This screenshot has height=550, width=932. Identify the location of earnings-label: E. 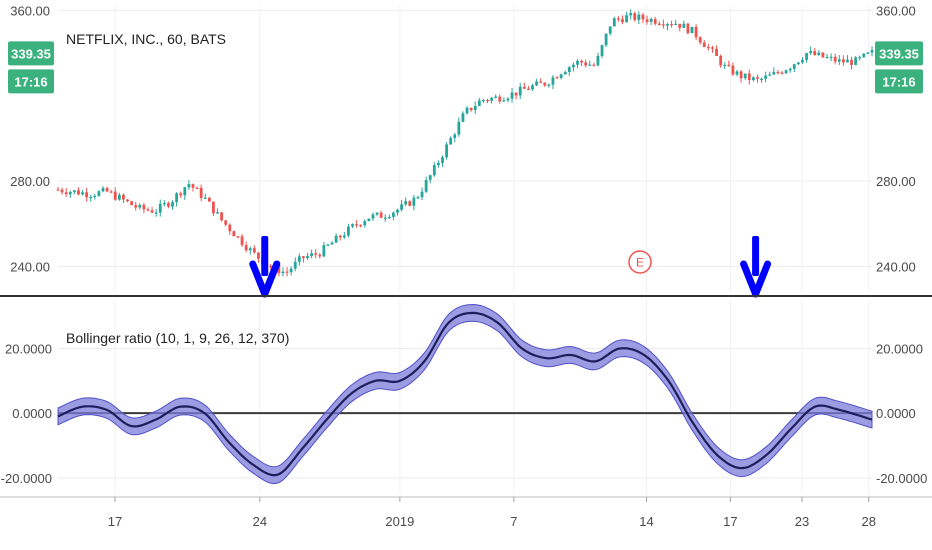
(640, 263).